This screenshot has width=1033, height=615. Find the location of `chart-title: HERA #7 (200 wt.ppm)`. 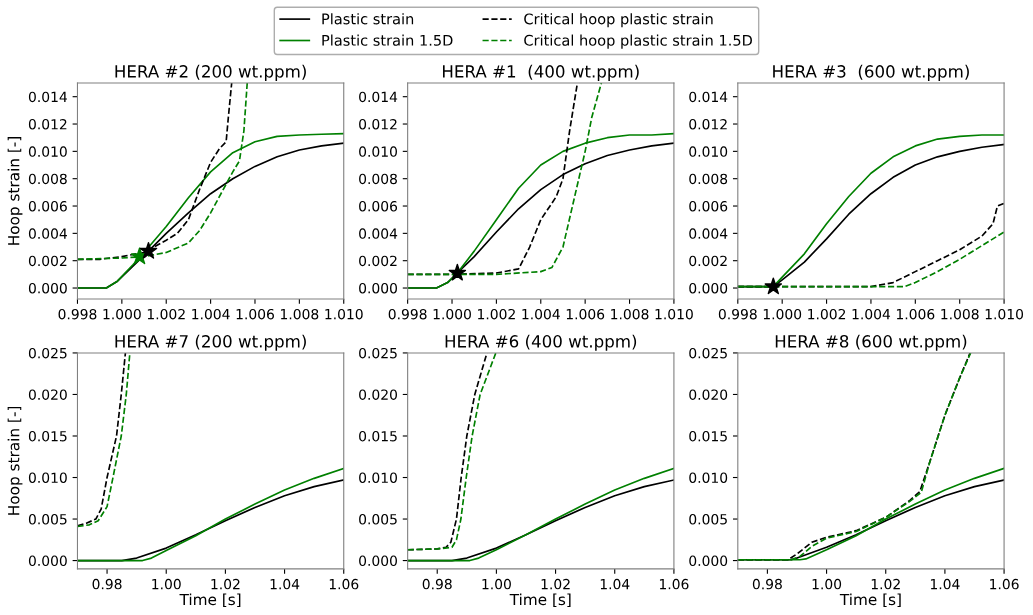

chart-title: HERA #7 (200 wt.ppm) is located at coordinates (210, 342).